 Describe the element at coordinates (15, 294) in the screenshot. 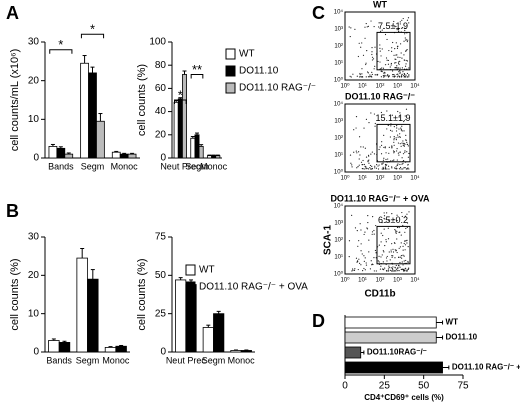

I see `y-axis-label: cell counts (%)` at that location.